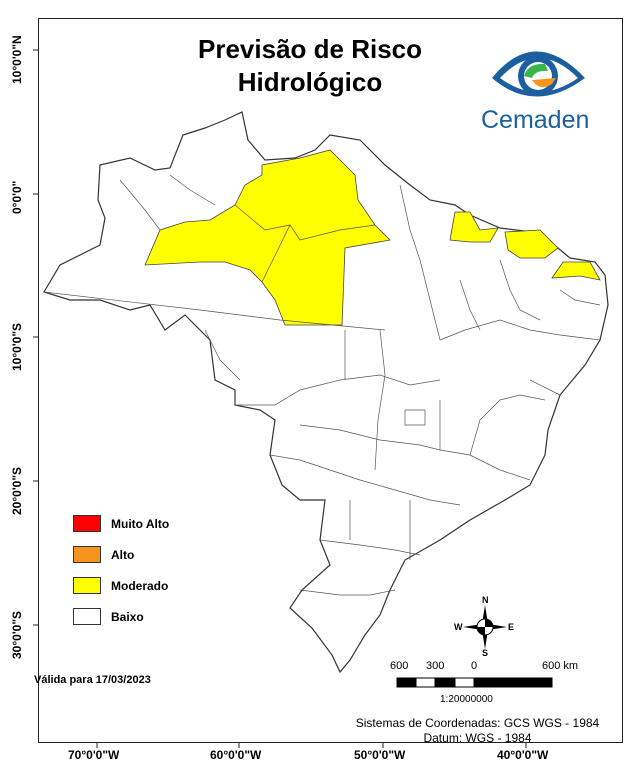 This screenshot has height=768, width=642. I want to click on legend-label: Baixo, so click(127, 616).